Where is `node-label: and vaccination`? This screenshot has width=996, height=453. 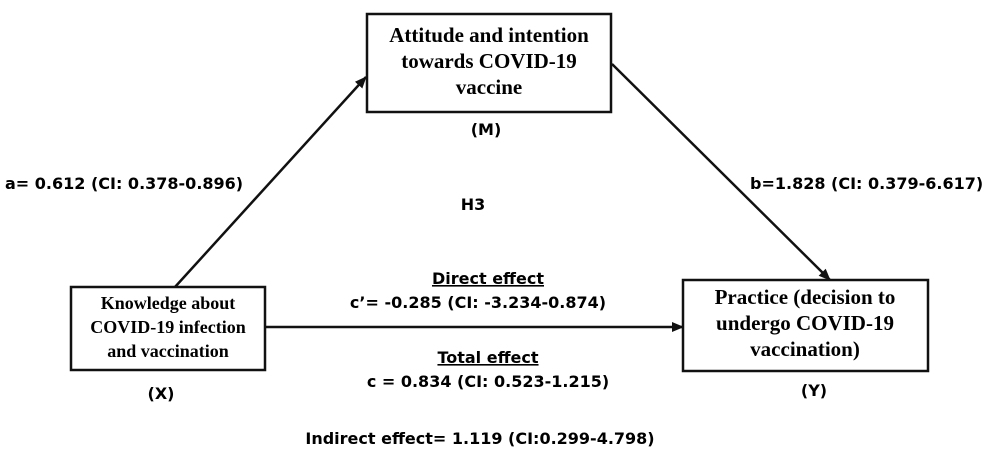
node-label: and vaccination is located at coordinates (168, 351).